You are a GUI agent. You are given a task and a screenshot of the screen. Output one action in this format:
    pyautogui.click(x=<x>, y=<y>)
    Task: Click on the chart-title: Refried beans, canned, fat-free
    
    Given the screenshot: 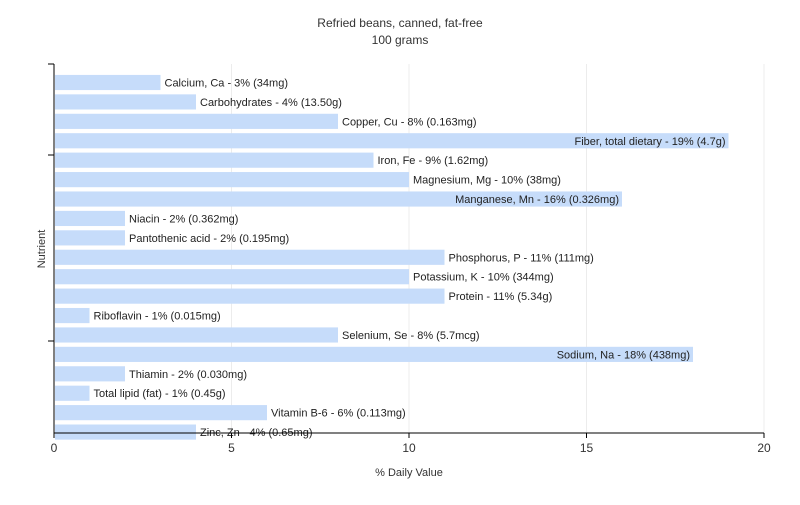 What is the action you would take?
    pyautogui.click(x=400, y=23)
    